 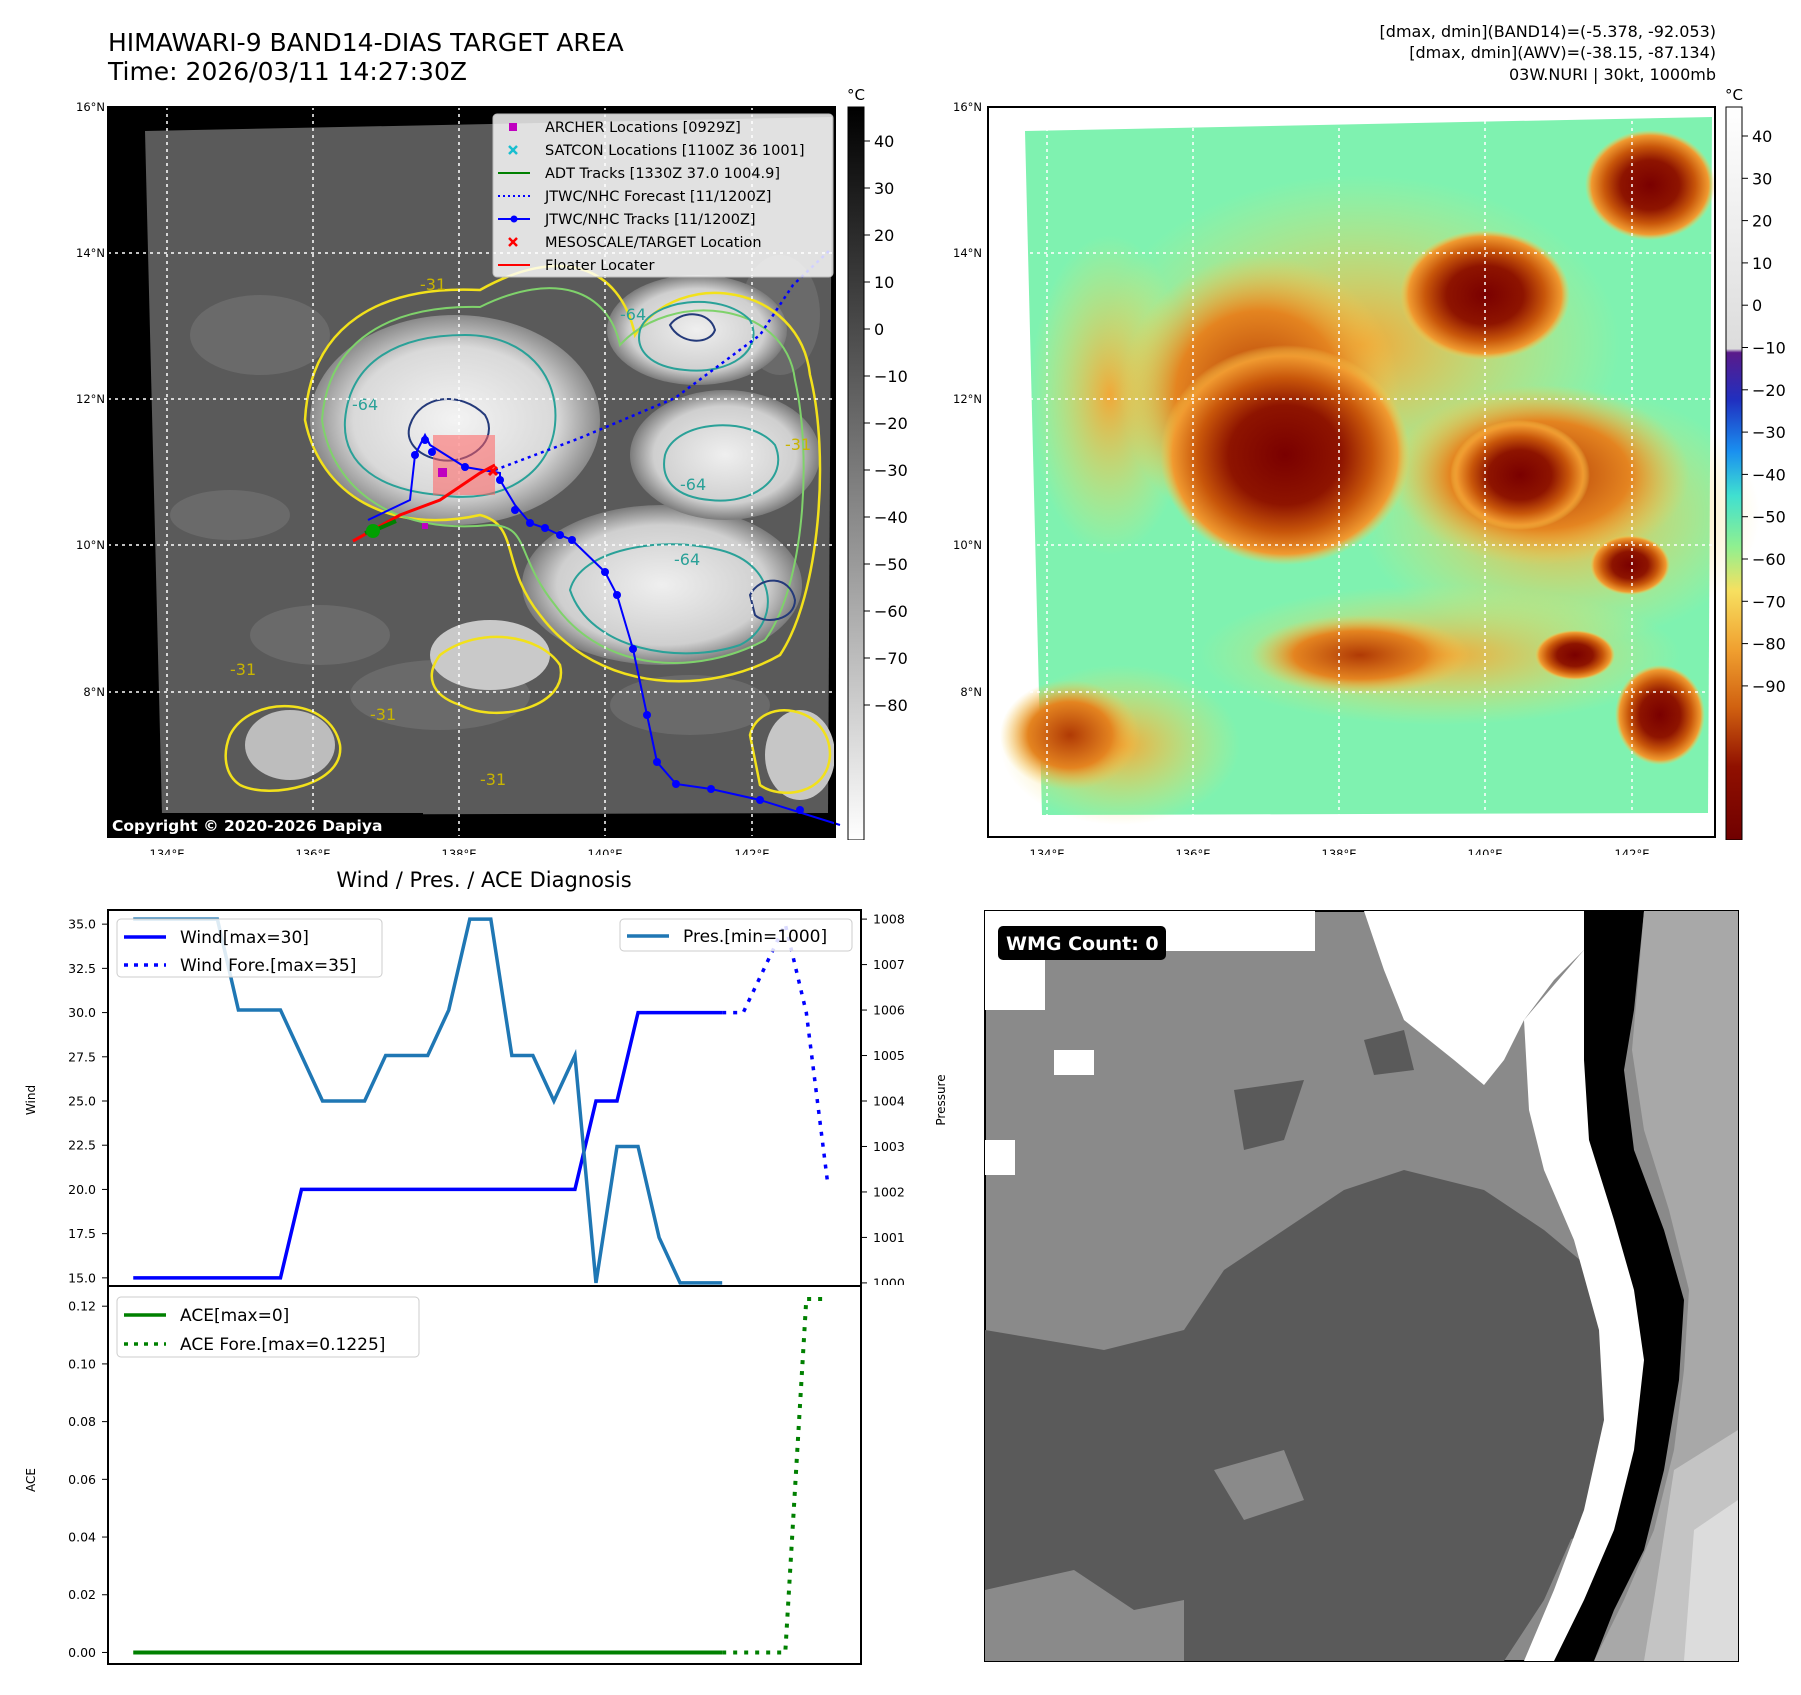 I want to click on figure-title: HIMAWARI-9 BAND14-DIAS TARGET AREA, so click(x=366, y=42).